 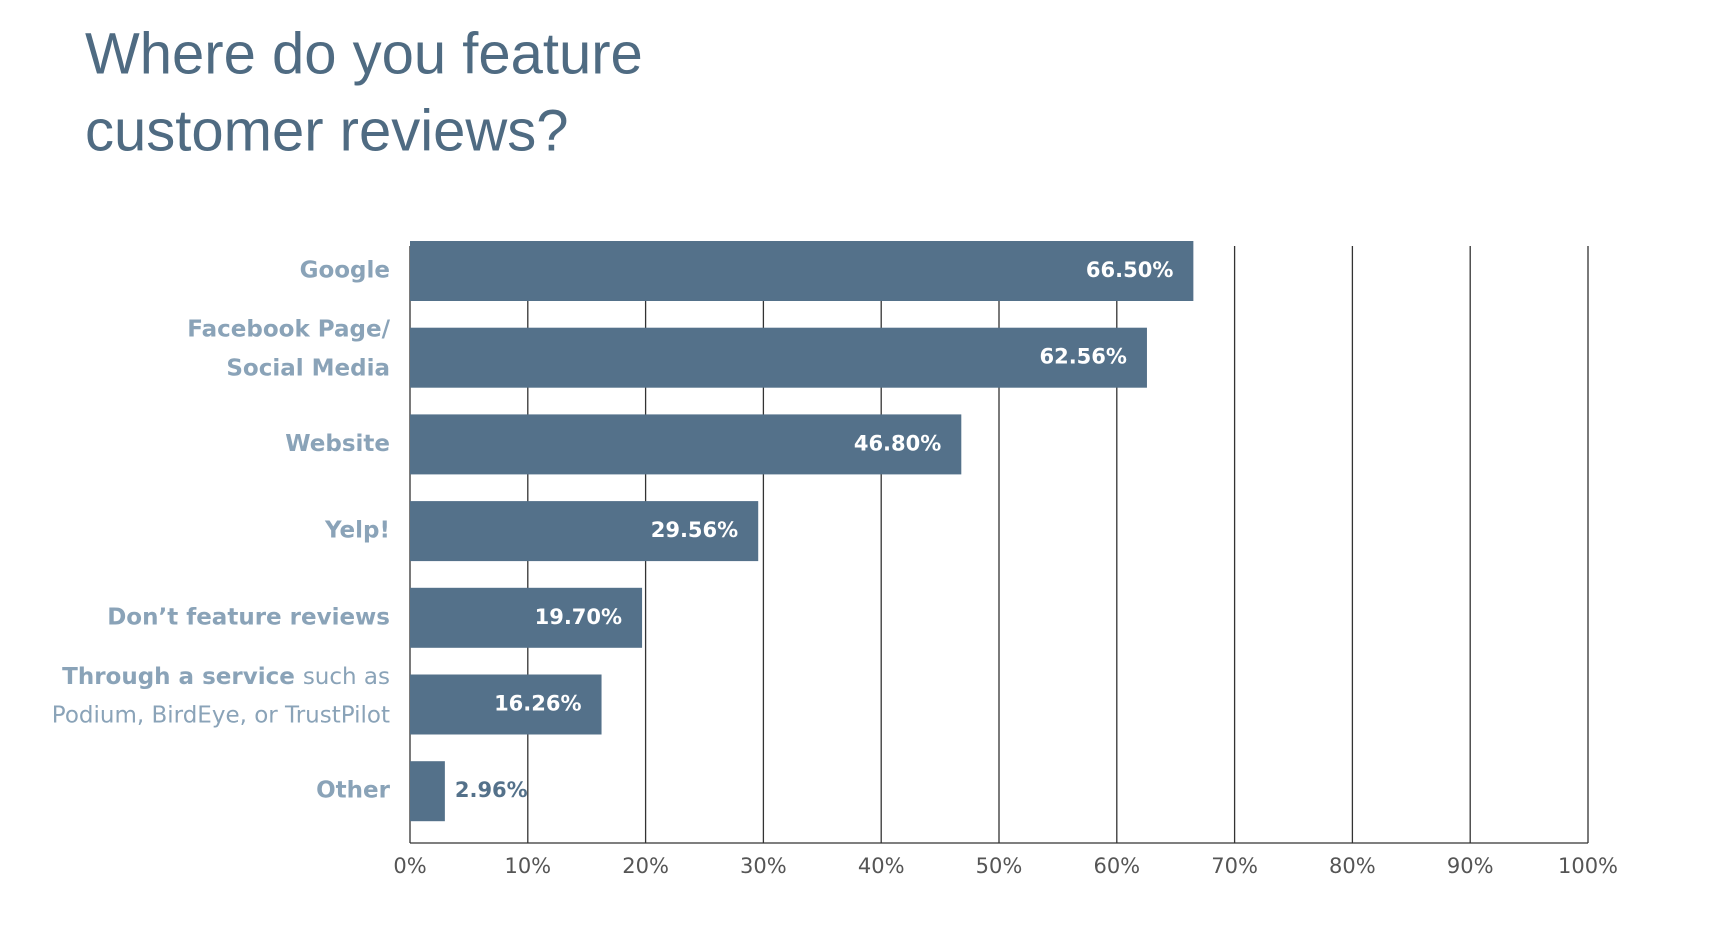 What do you see at coordinates (326, 130) in the screenshot?
I see `chart-title: customer reviews?` at bounding box center [326, 130].